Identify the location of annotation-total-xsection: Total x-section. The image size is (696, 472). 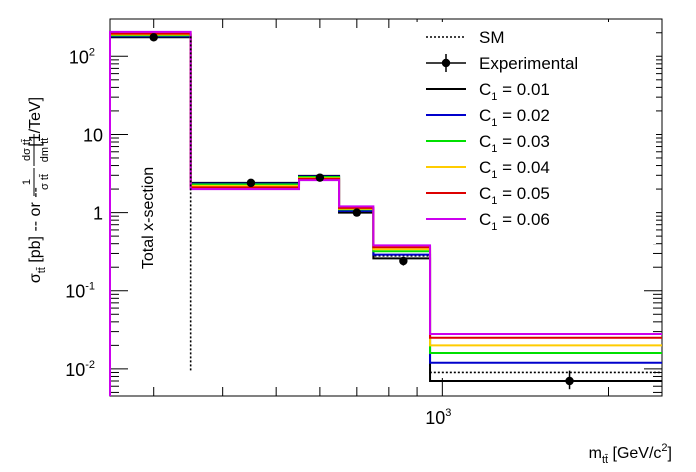
(148, 218).